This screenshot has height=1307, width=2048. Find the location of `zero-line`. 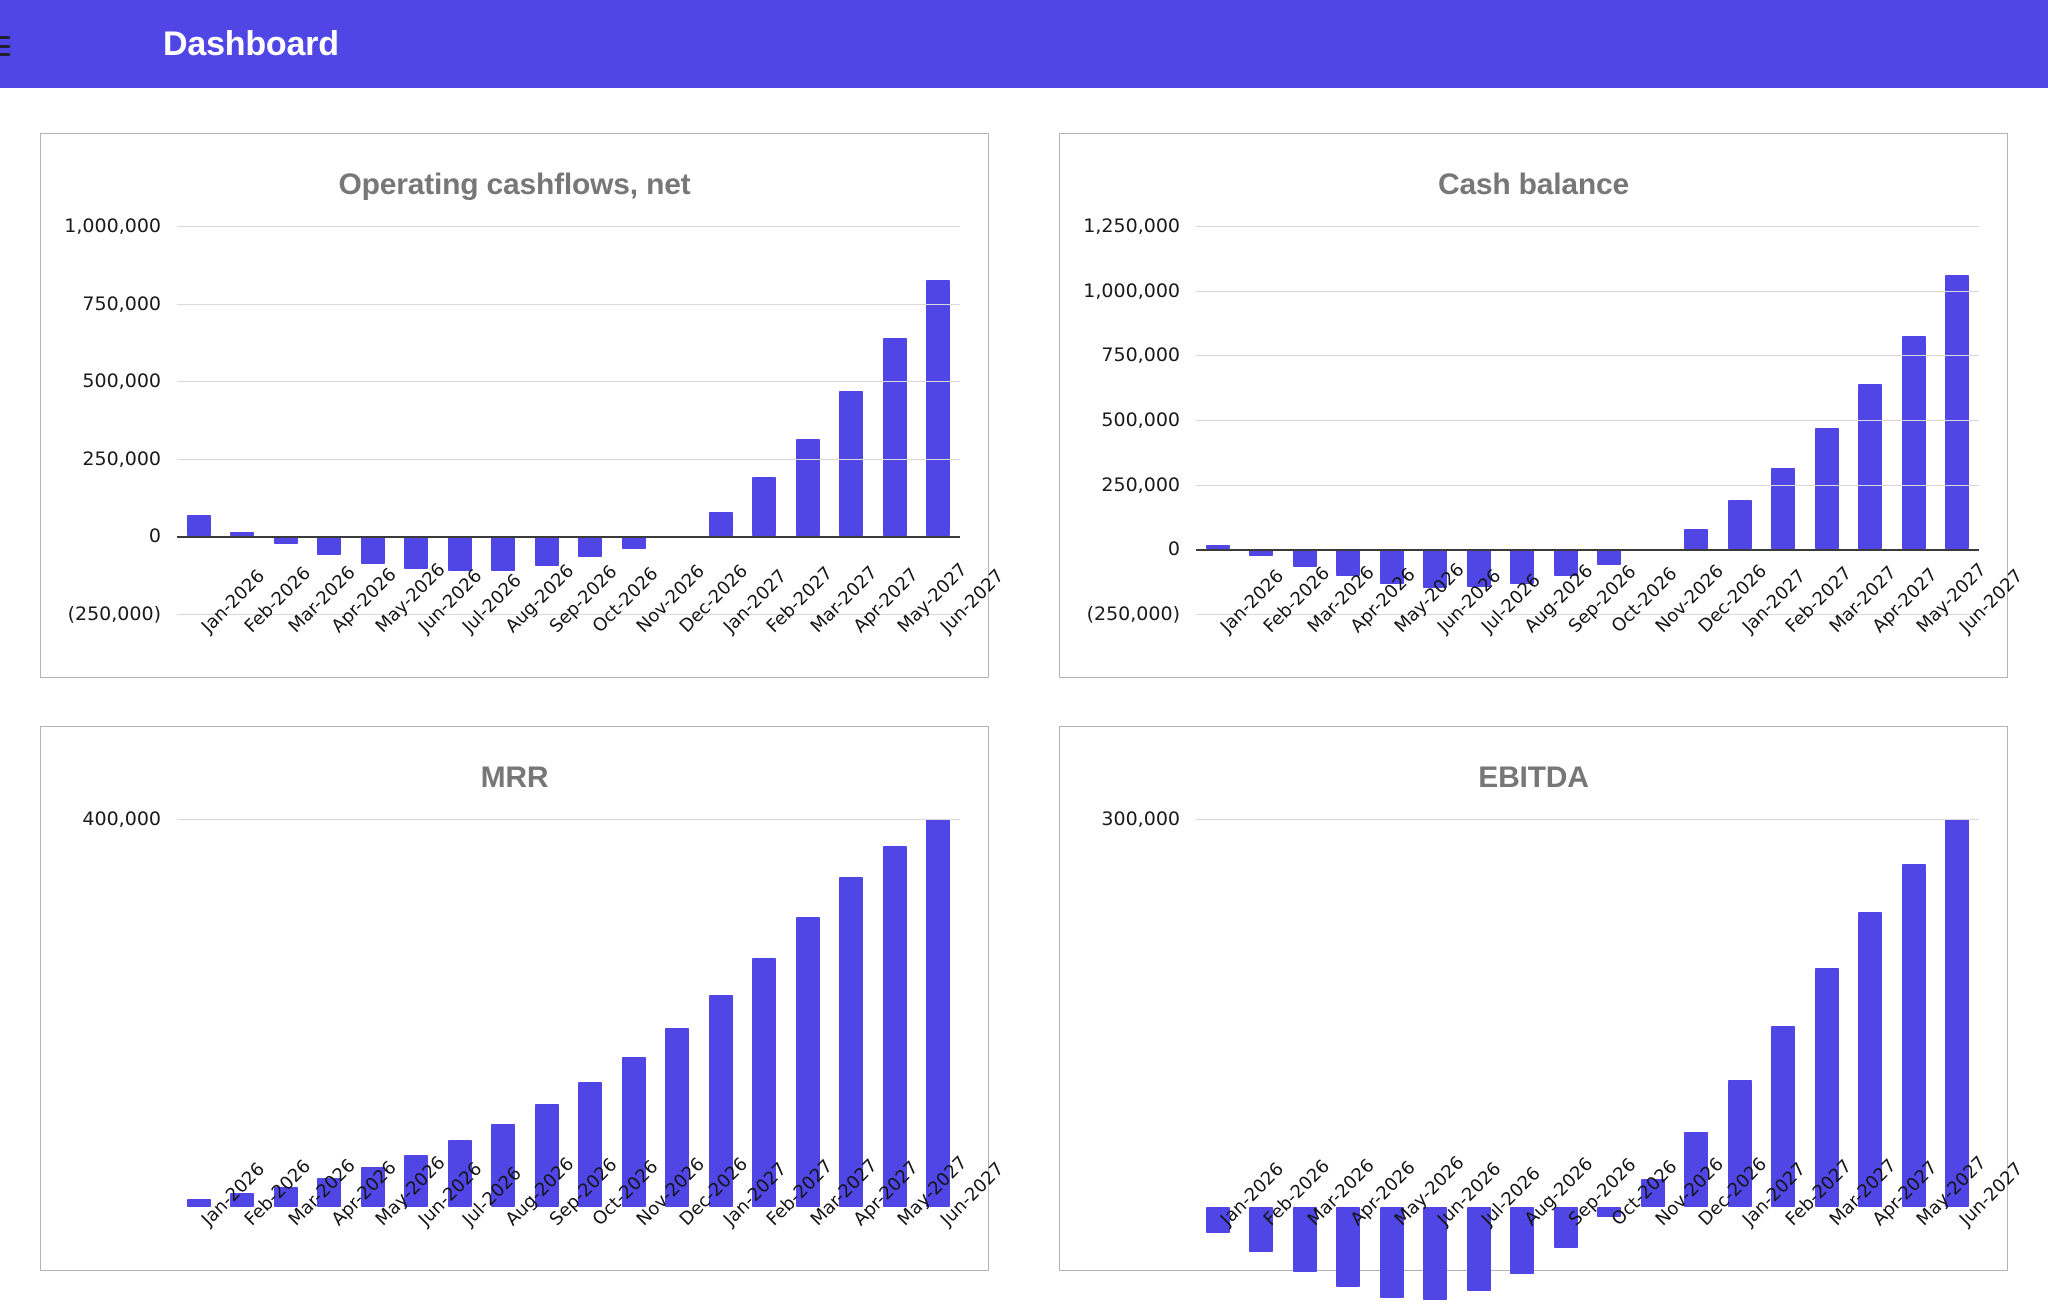

zero-line is located at coordinates (568, 537).